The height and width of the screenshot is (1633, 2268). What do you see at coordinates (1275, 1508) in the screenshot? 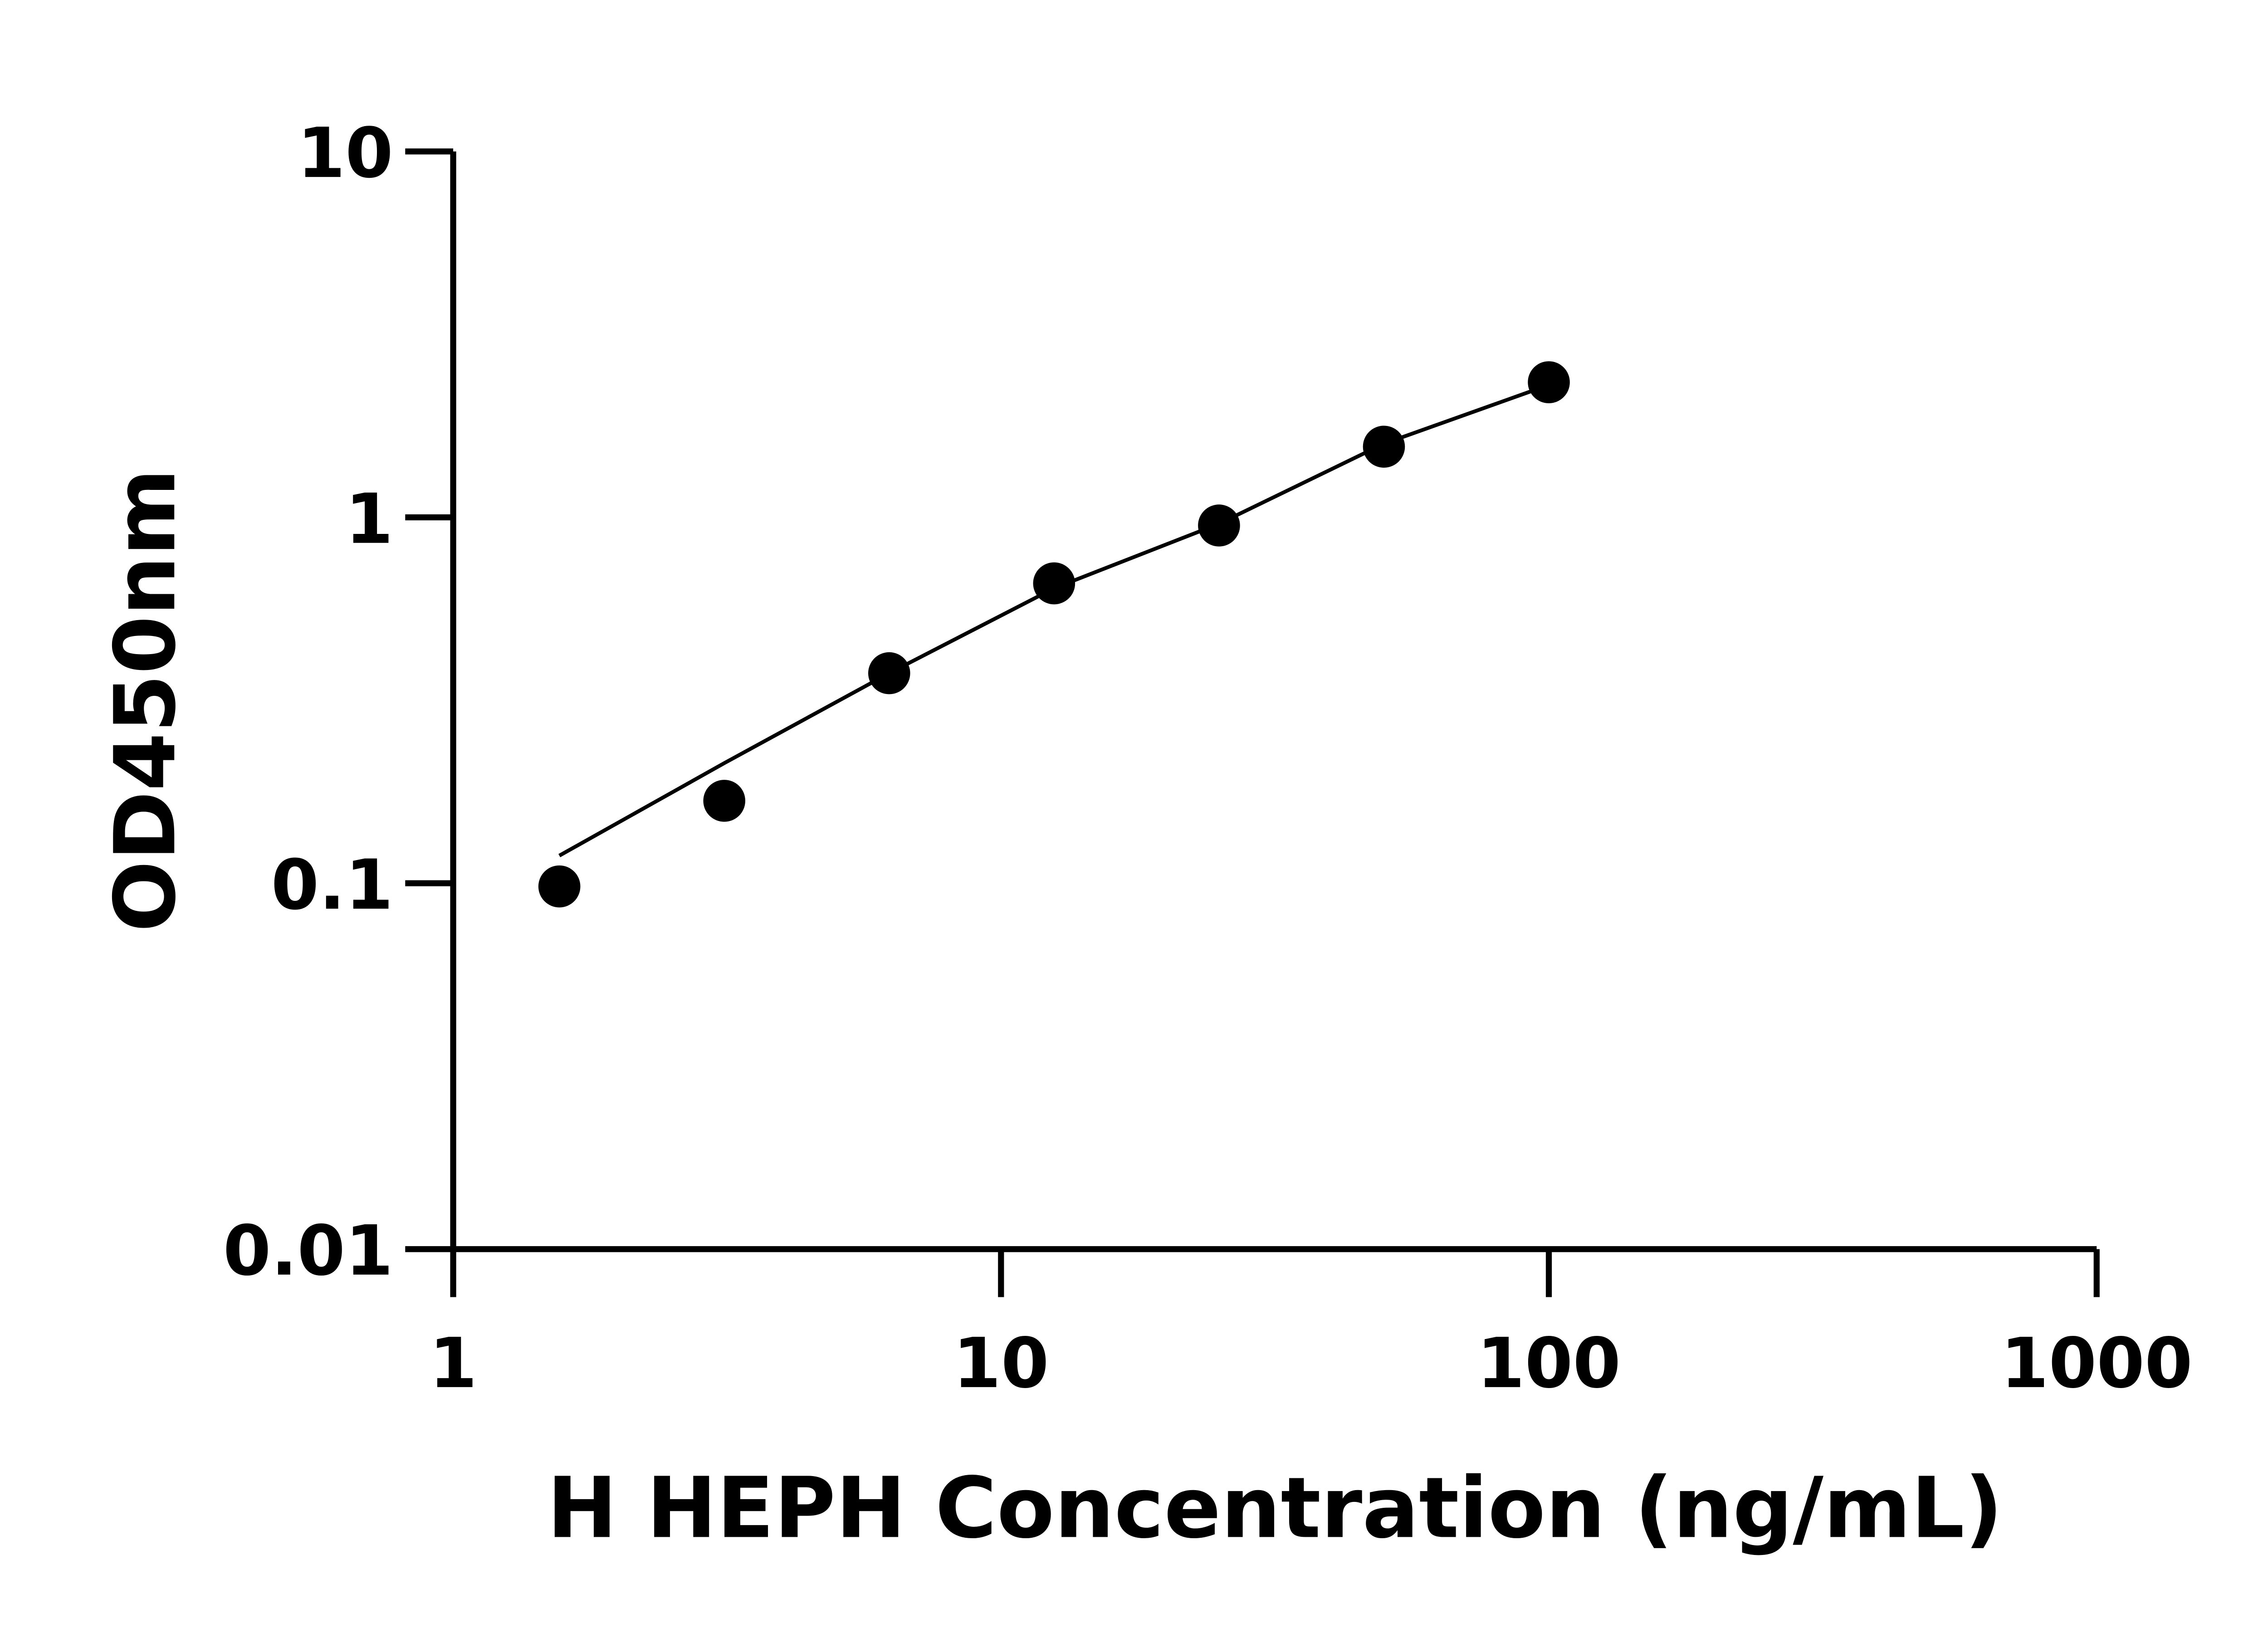
I see `x-axis-label: H HEPH Concentration (ng/mL)` at bounding box center [1275, 1508].